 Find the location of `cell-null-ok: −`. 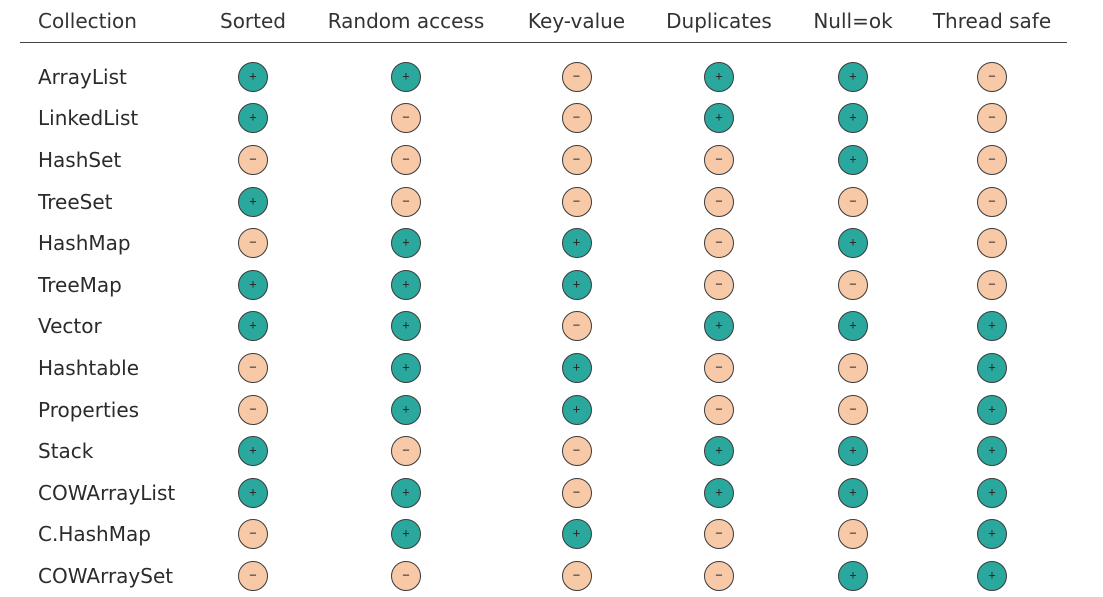

cell-null-ok: − is located at coordinates (853, 202).